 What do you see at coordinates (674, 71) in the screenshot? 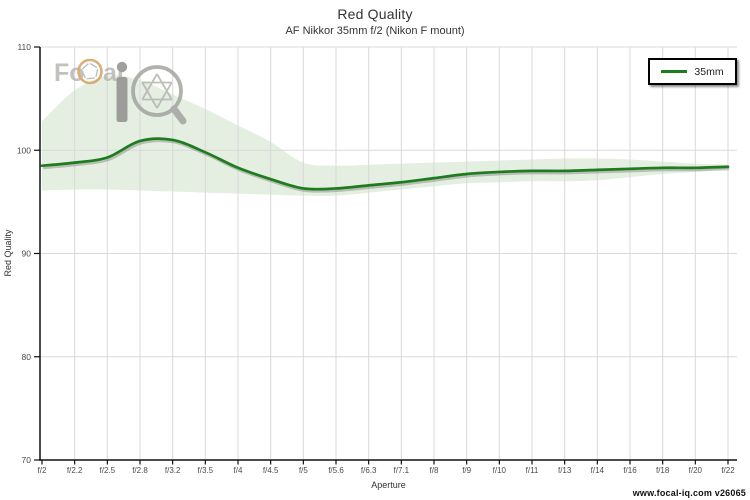
I see `legend-line-swatch` at bounding box center [674, 71].